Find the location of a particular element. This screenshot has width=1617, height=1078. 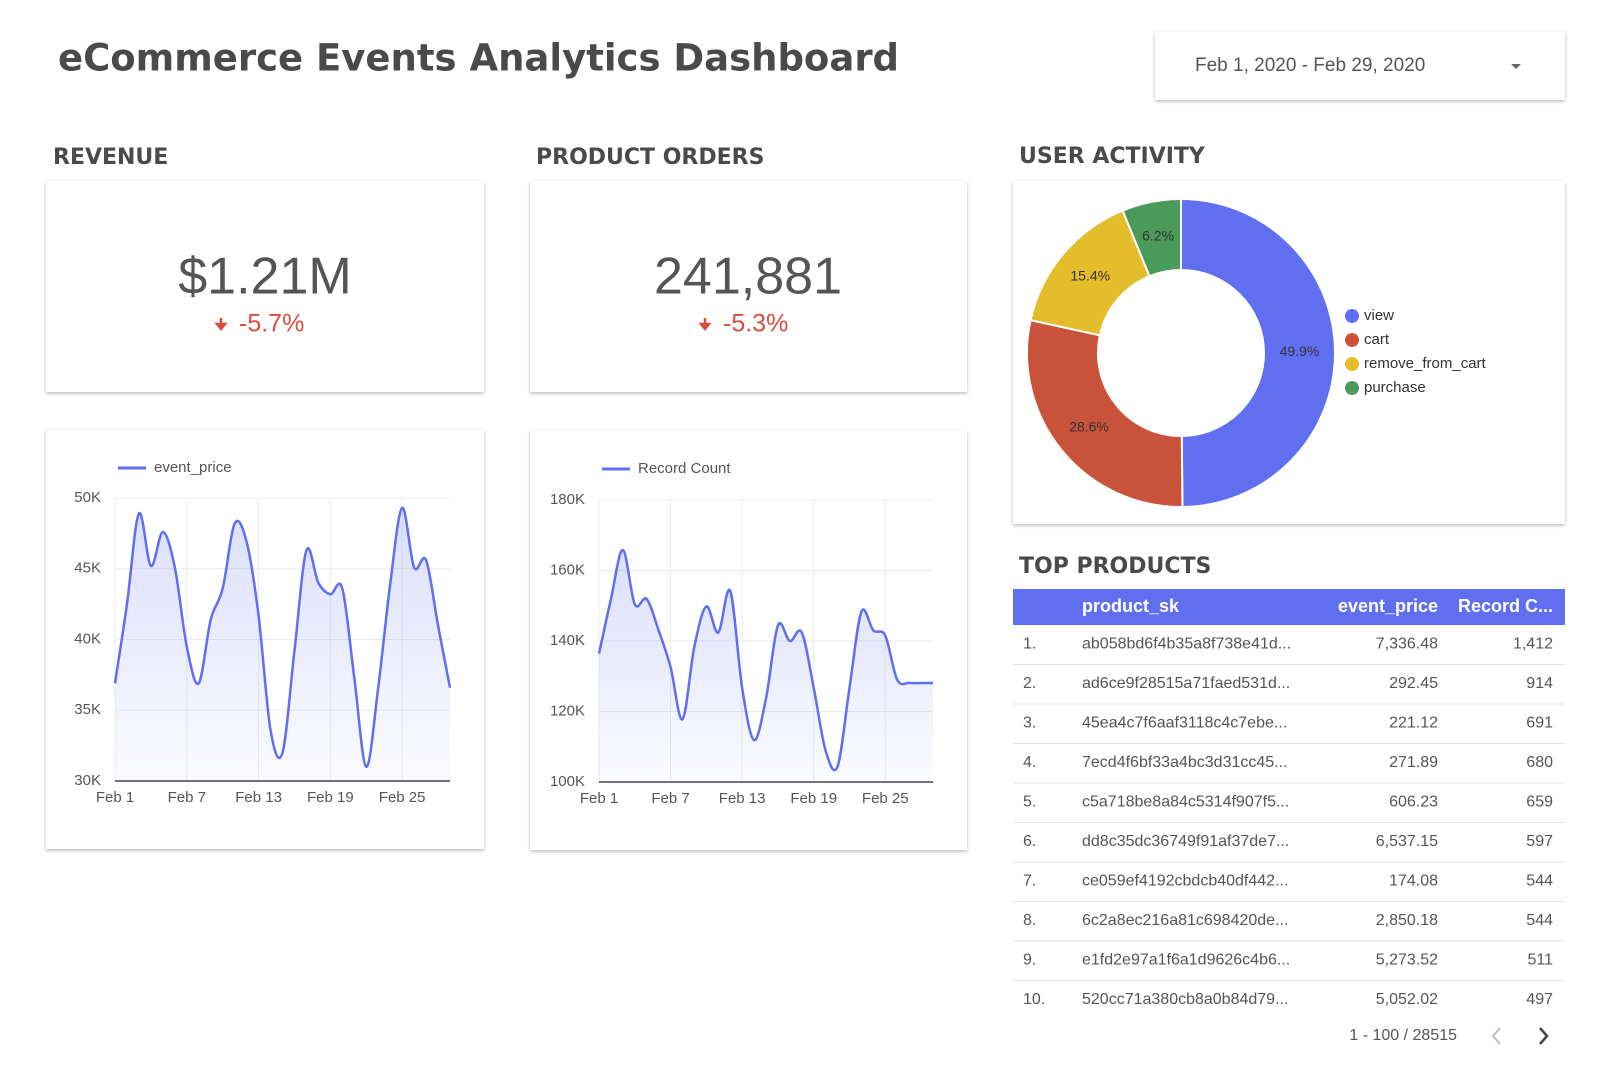

table-cell: 221.12 is located at coordinates (1413, 723).